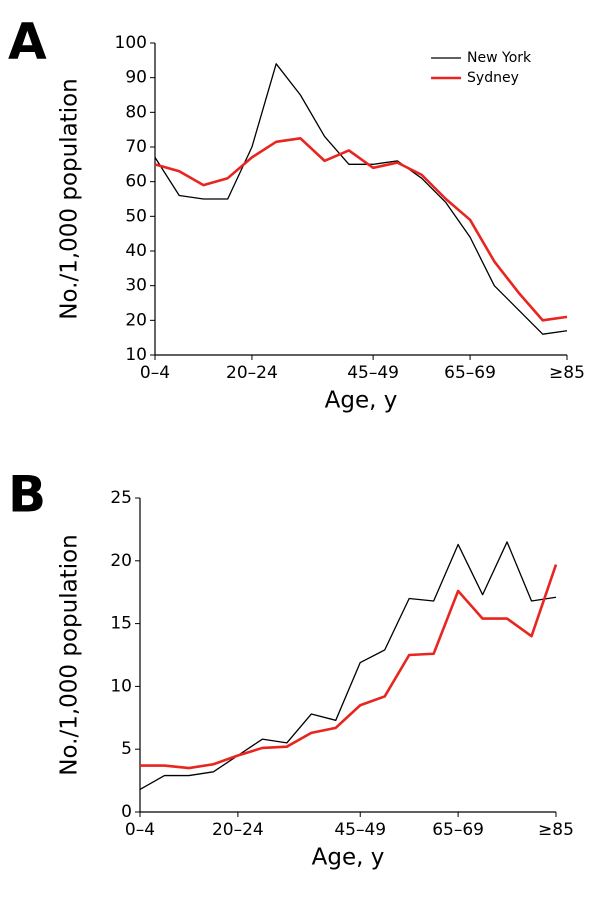  Describe the element at coordinates (27, 495) in the screenshot. I see `panel-label: B` at that location.